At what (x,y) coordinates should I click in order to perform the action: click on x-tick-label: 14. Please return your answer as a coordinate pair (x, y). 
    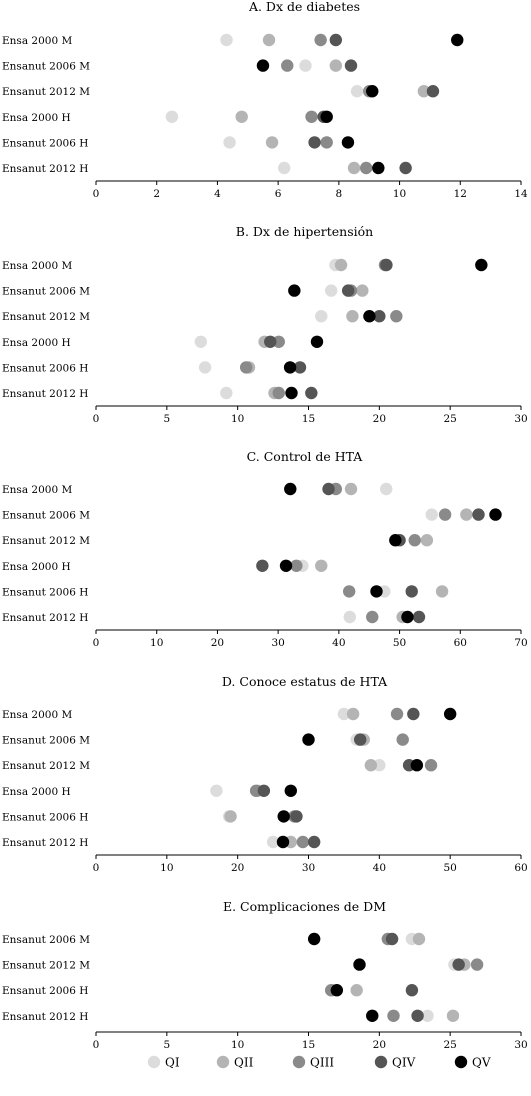
    Looking at the image, I should click on (521, 194).